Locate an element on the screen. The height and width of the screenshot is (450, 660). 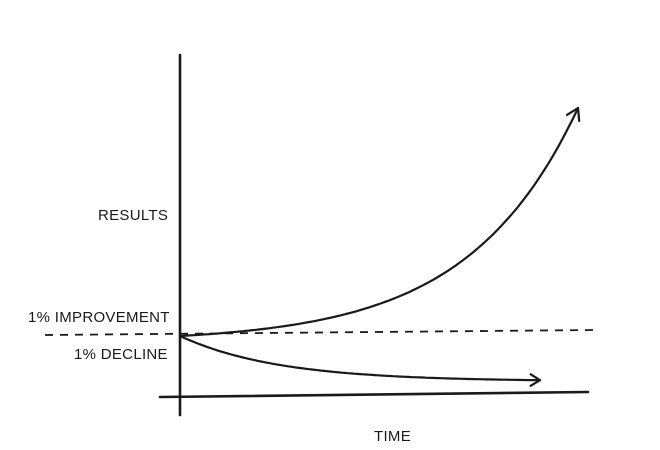
x-axis-label: TIME is located at coordinates (392, 436).